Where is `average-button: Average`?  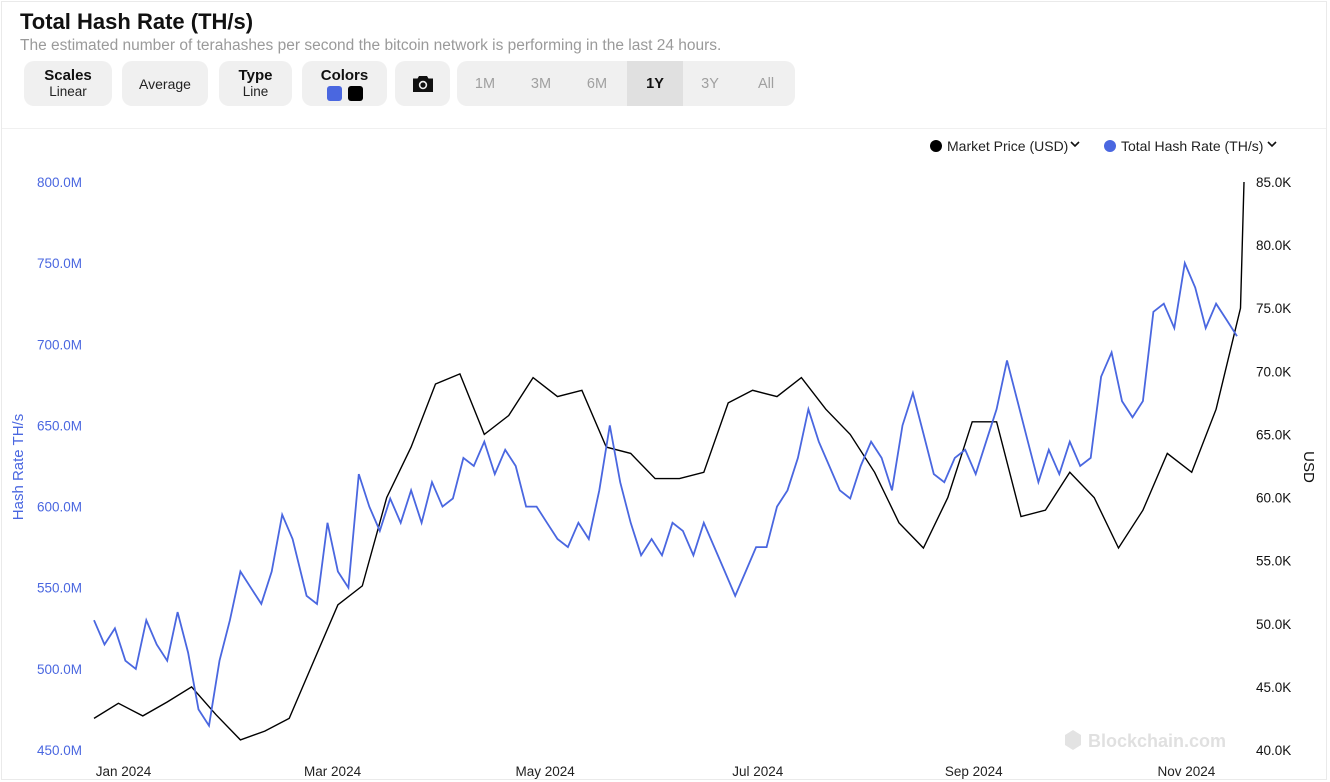
average-button: Average is located at coordinates (165, 83).